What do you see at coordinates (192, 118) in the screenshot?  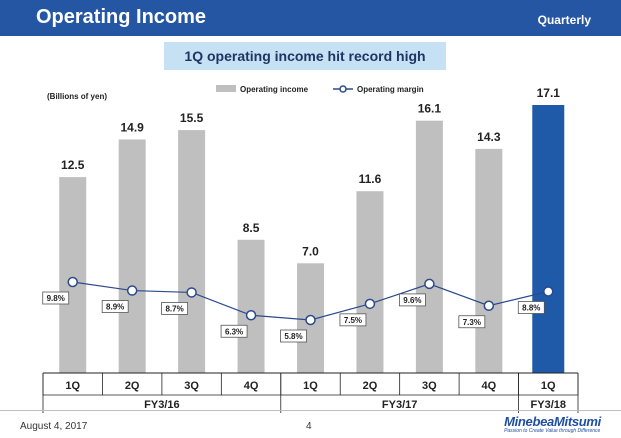 I see `bar-value-label: 15.5` at bounding box center [192, 118].